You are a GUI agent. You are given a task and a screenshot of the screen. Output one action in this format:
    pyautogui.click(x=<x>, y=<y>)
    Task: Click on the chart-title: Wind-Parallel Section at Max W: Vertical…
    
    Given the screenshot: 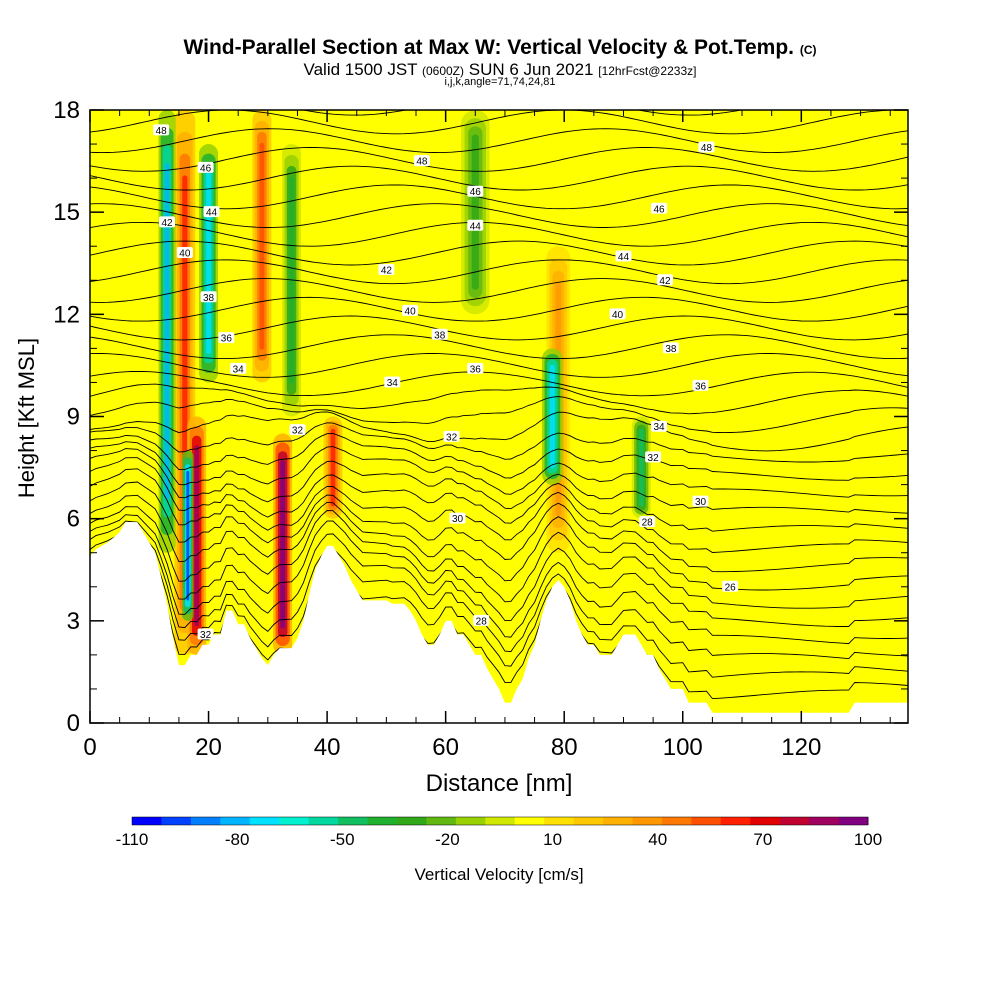 What is the action you would take?
    pyautogui.click(x=500, y=48)
    